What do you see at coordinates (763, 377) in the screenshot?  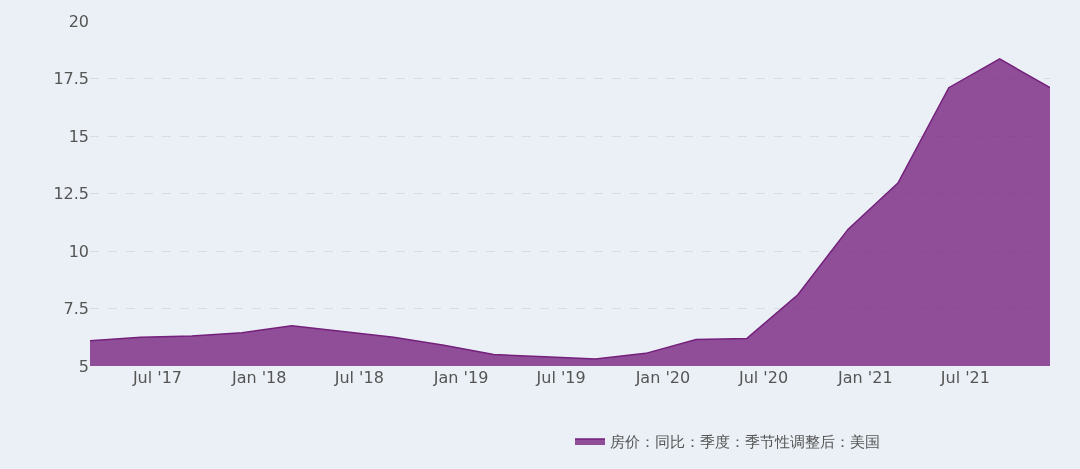 I see `x-tick-label: Jul '20` at bounding box center [763, 377].